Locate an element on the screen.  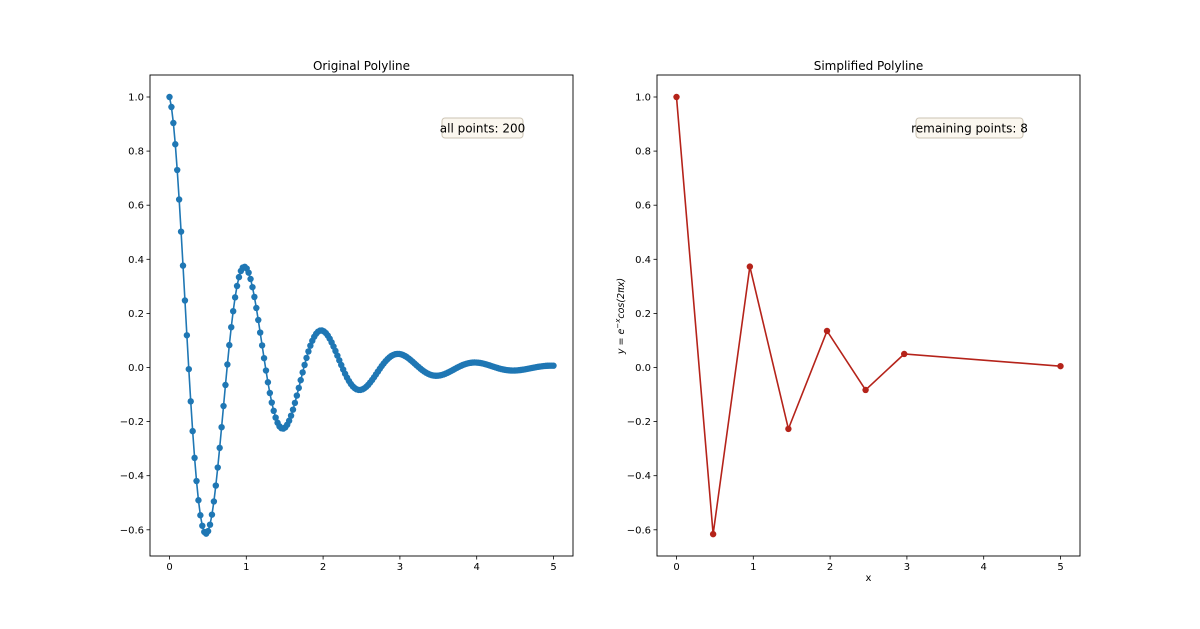
left-chart-title: Original Polyline is located at coordinates (361, 66).